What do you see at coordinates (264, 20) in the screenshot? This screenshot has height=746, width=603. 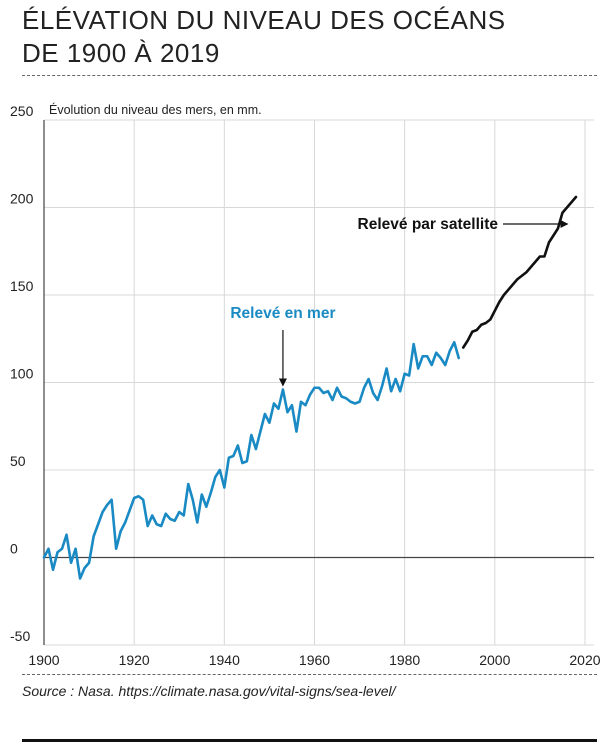 I see `chart-title-line-1: ÉLÉVATION DU NIVEAU DES OCÉANS` at bounding box center [264, 20].